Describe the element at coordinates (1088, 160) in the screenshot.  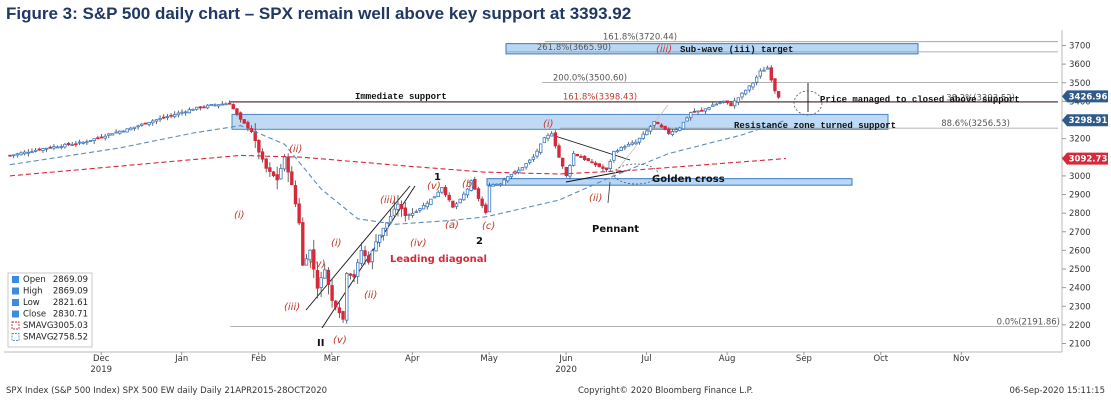
I see `price-tag-label: 3092.73` at that location.